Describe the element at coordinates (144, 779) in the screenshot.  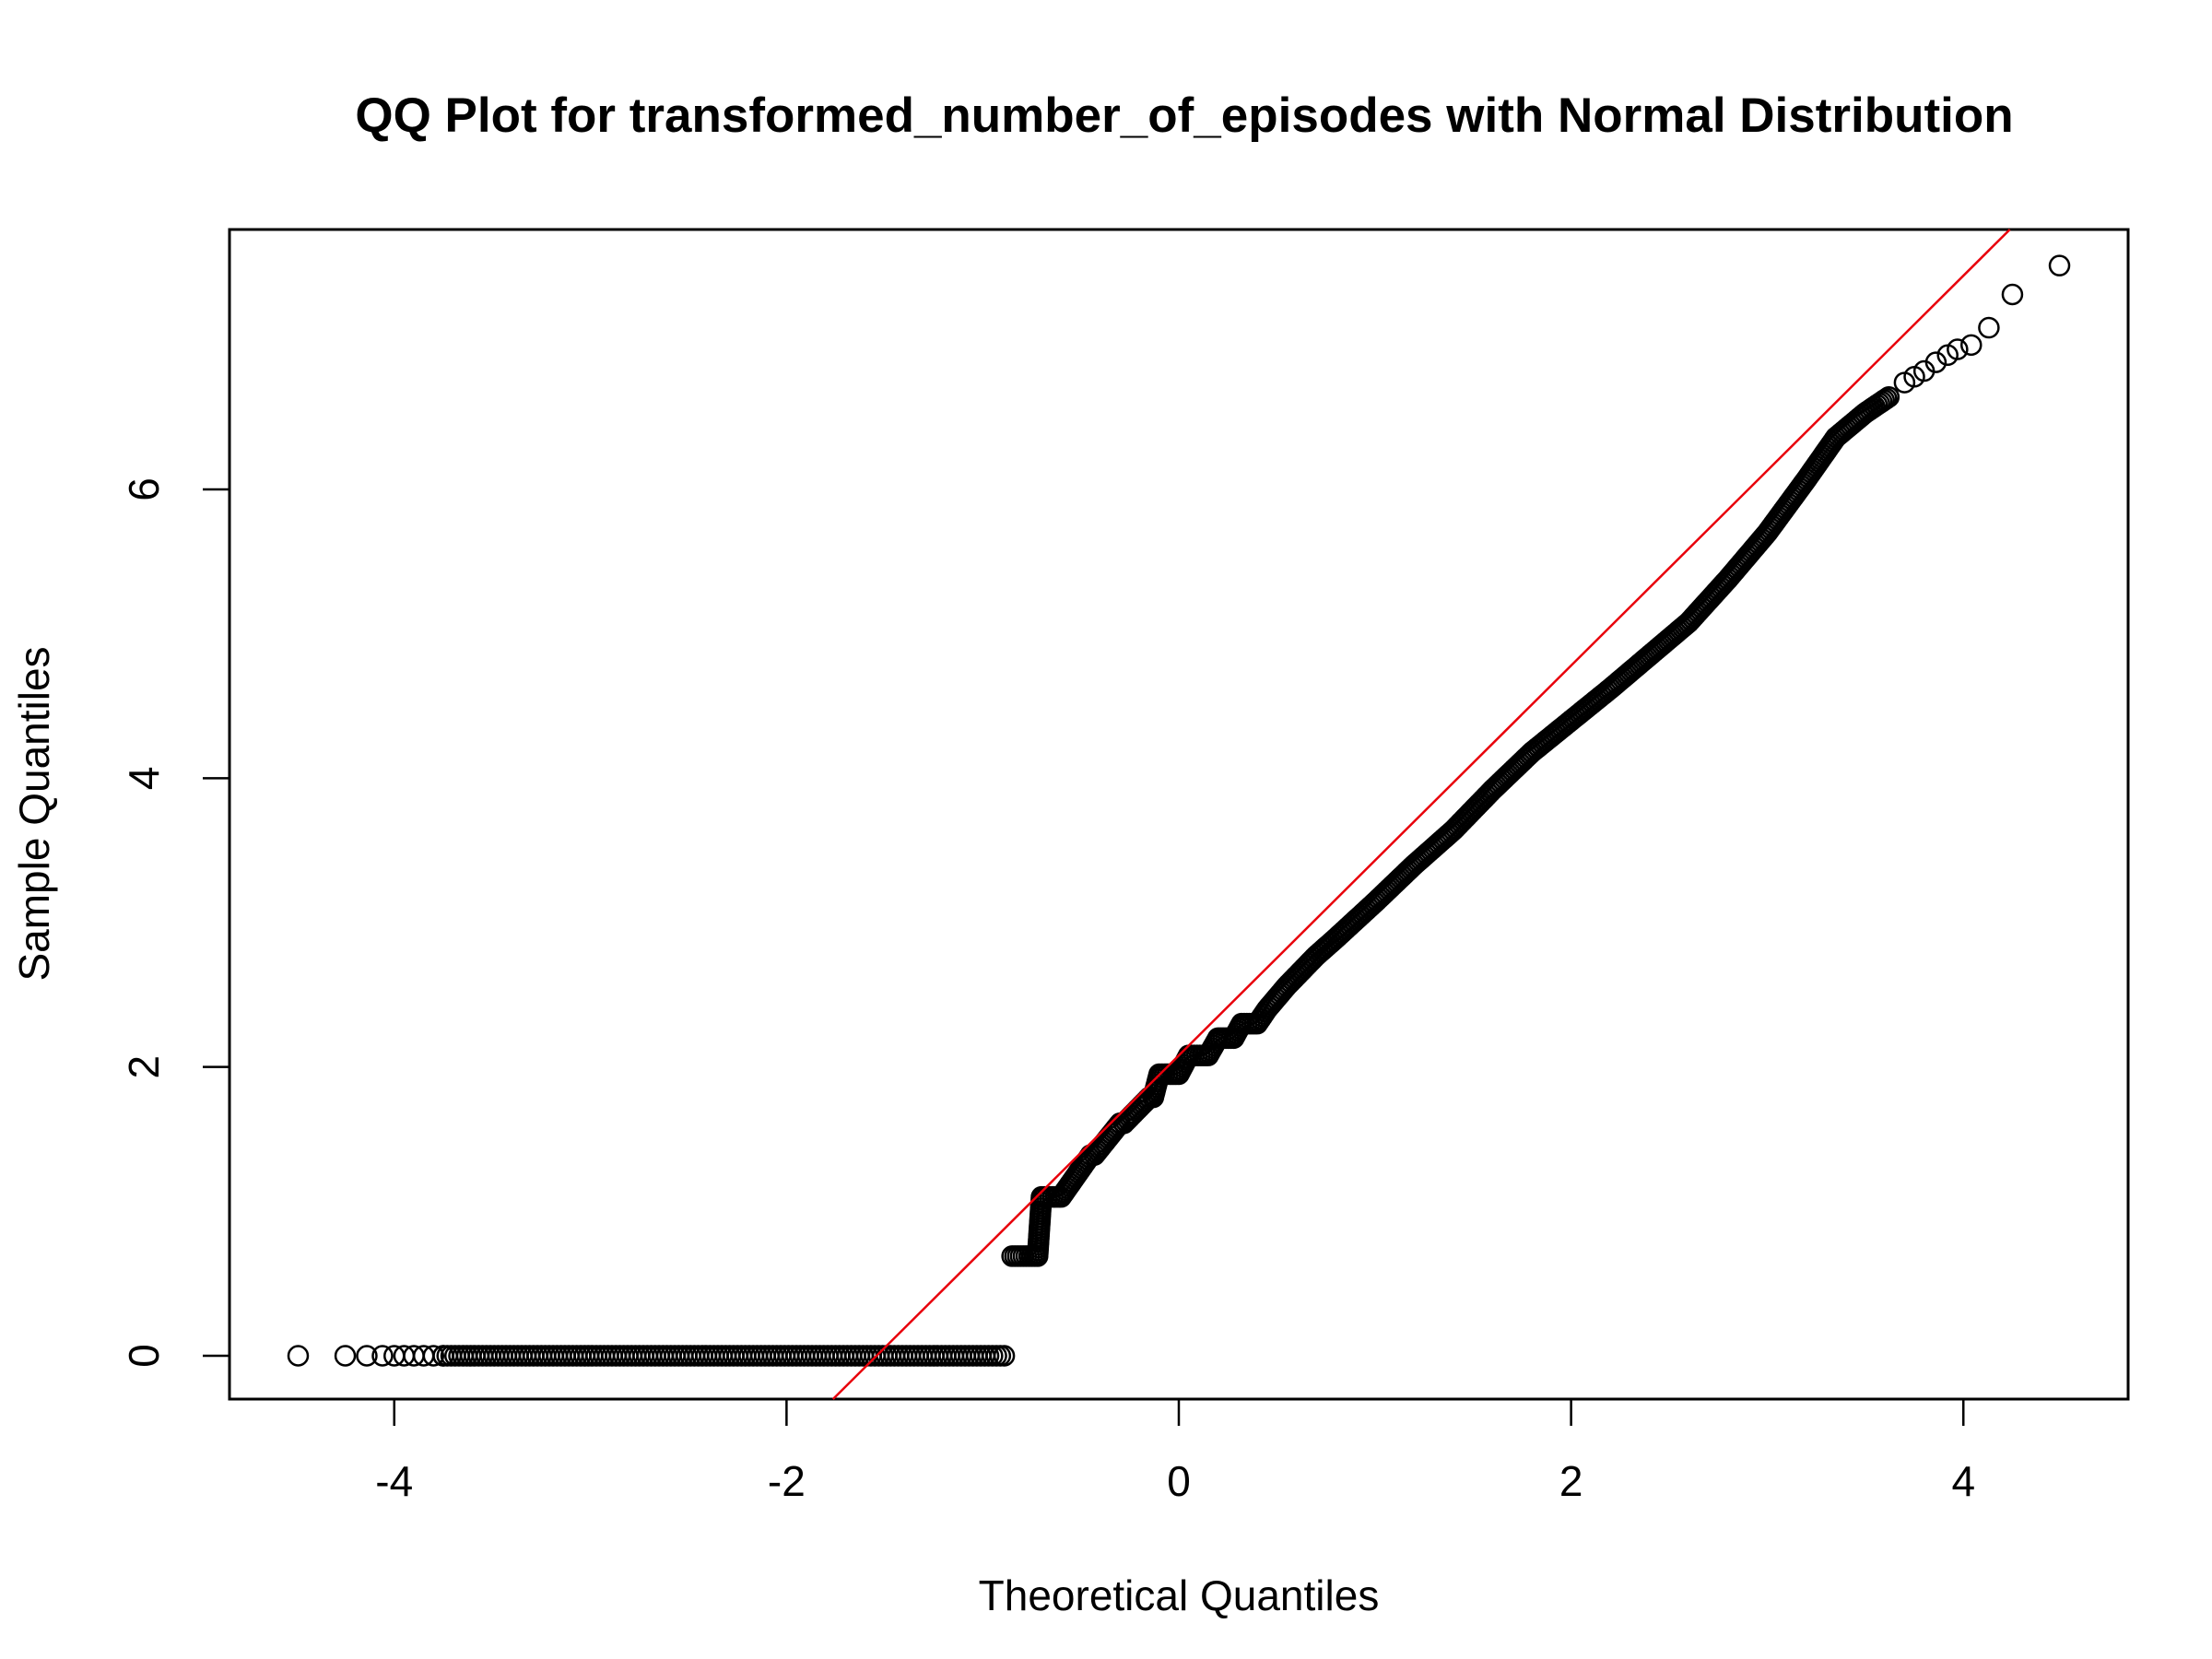
I see `y-tick-label: 4` at that location.